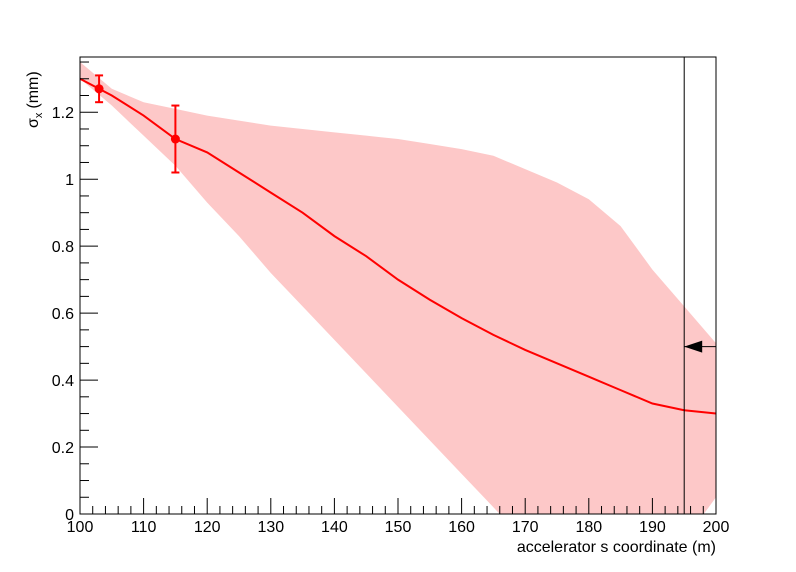  I want to click on x-axis-title: accelerator s coordinate (m), so click(616, 547).